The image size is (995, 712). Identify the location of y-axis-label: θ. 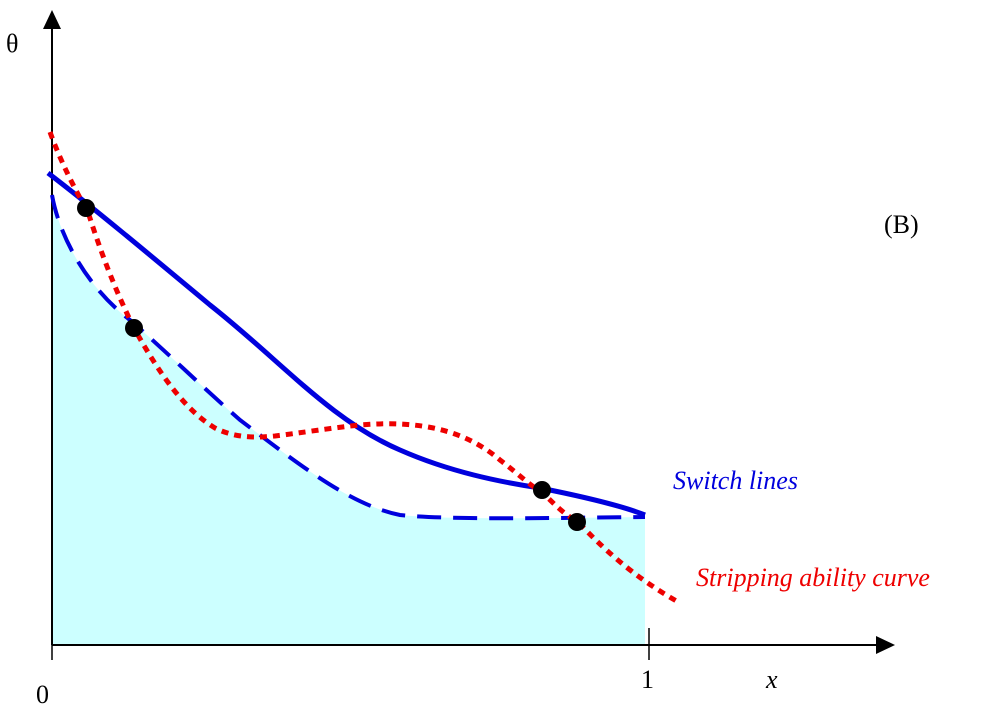
(12, 43).